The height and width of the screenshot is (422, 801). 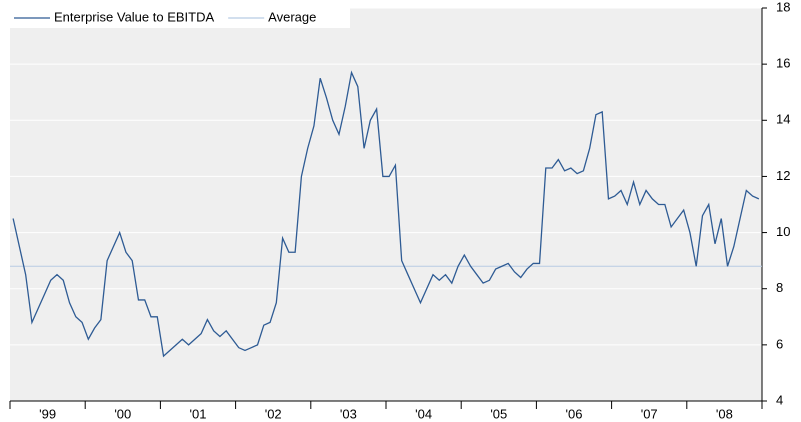 I want to click on x-tick-label: '04, so click(x=423, y=413).